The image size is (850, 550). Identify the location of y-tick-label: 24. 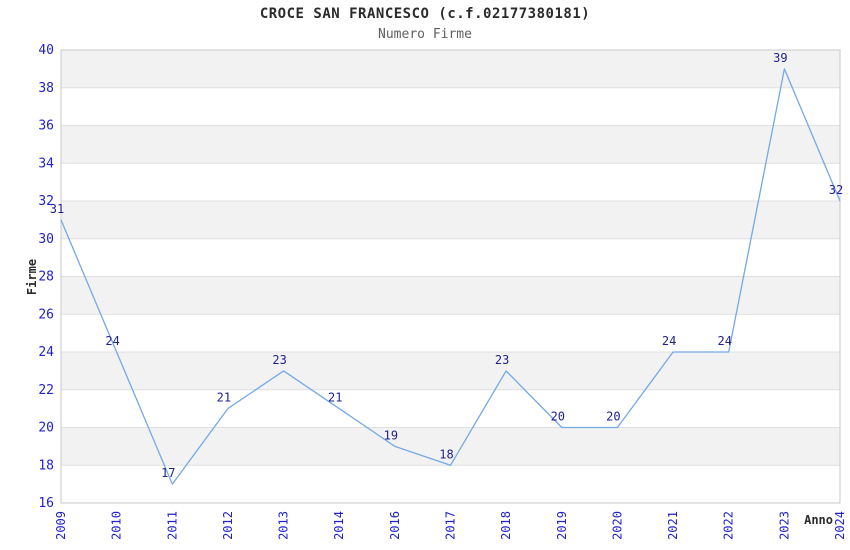
(46, 352).